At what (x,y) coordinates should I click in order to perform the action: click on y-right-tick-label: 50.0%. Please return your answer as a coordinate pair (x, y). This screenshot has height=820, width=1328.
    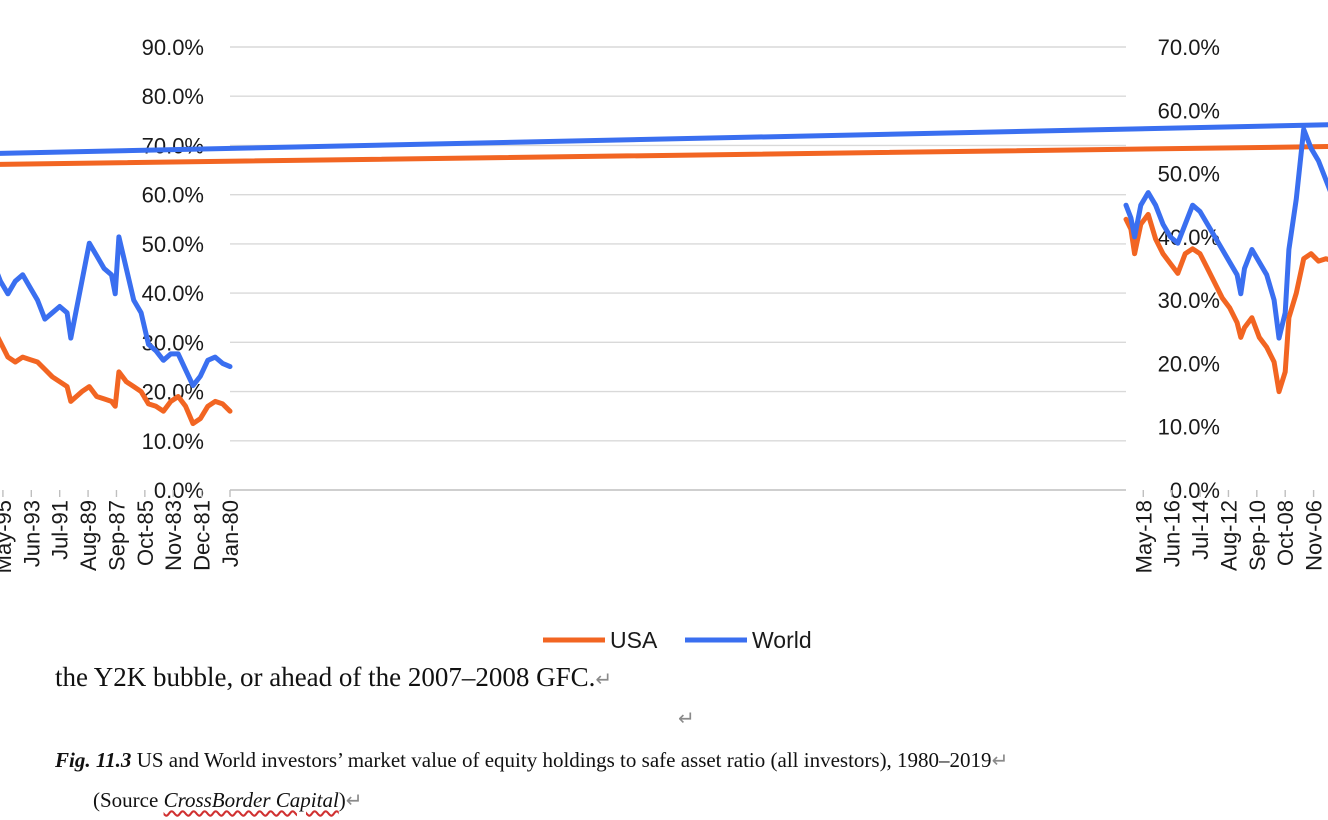
    Looking at the image, I should click on (1189, 174).